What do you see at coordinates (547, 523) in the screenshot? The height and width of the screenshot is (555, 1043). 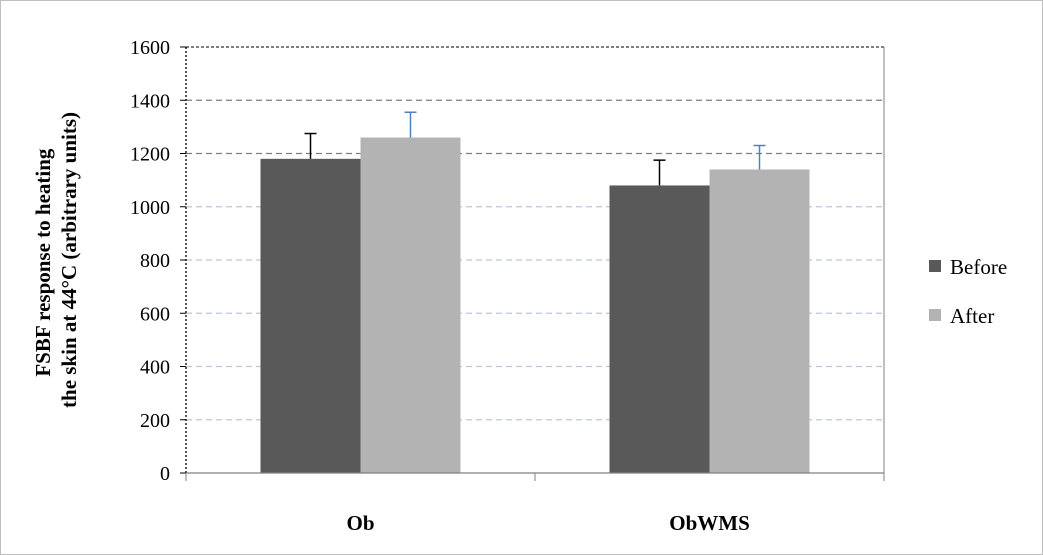 I see `x-category-labels: Ob ObWMS` at bounding box center [547, 523].